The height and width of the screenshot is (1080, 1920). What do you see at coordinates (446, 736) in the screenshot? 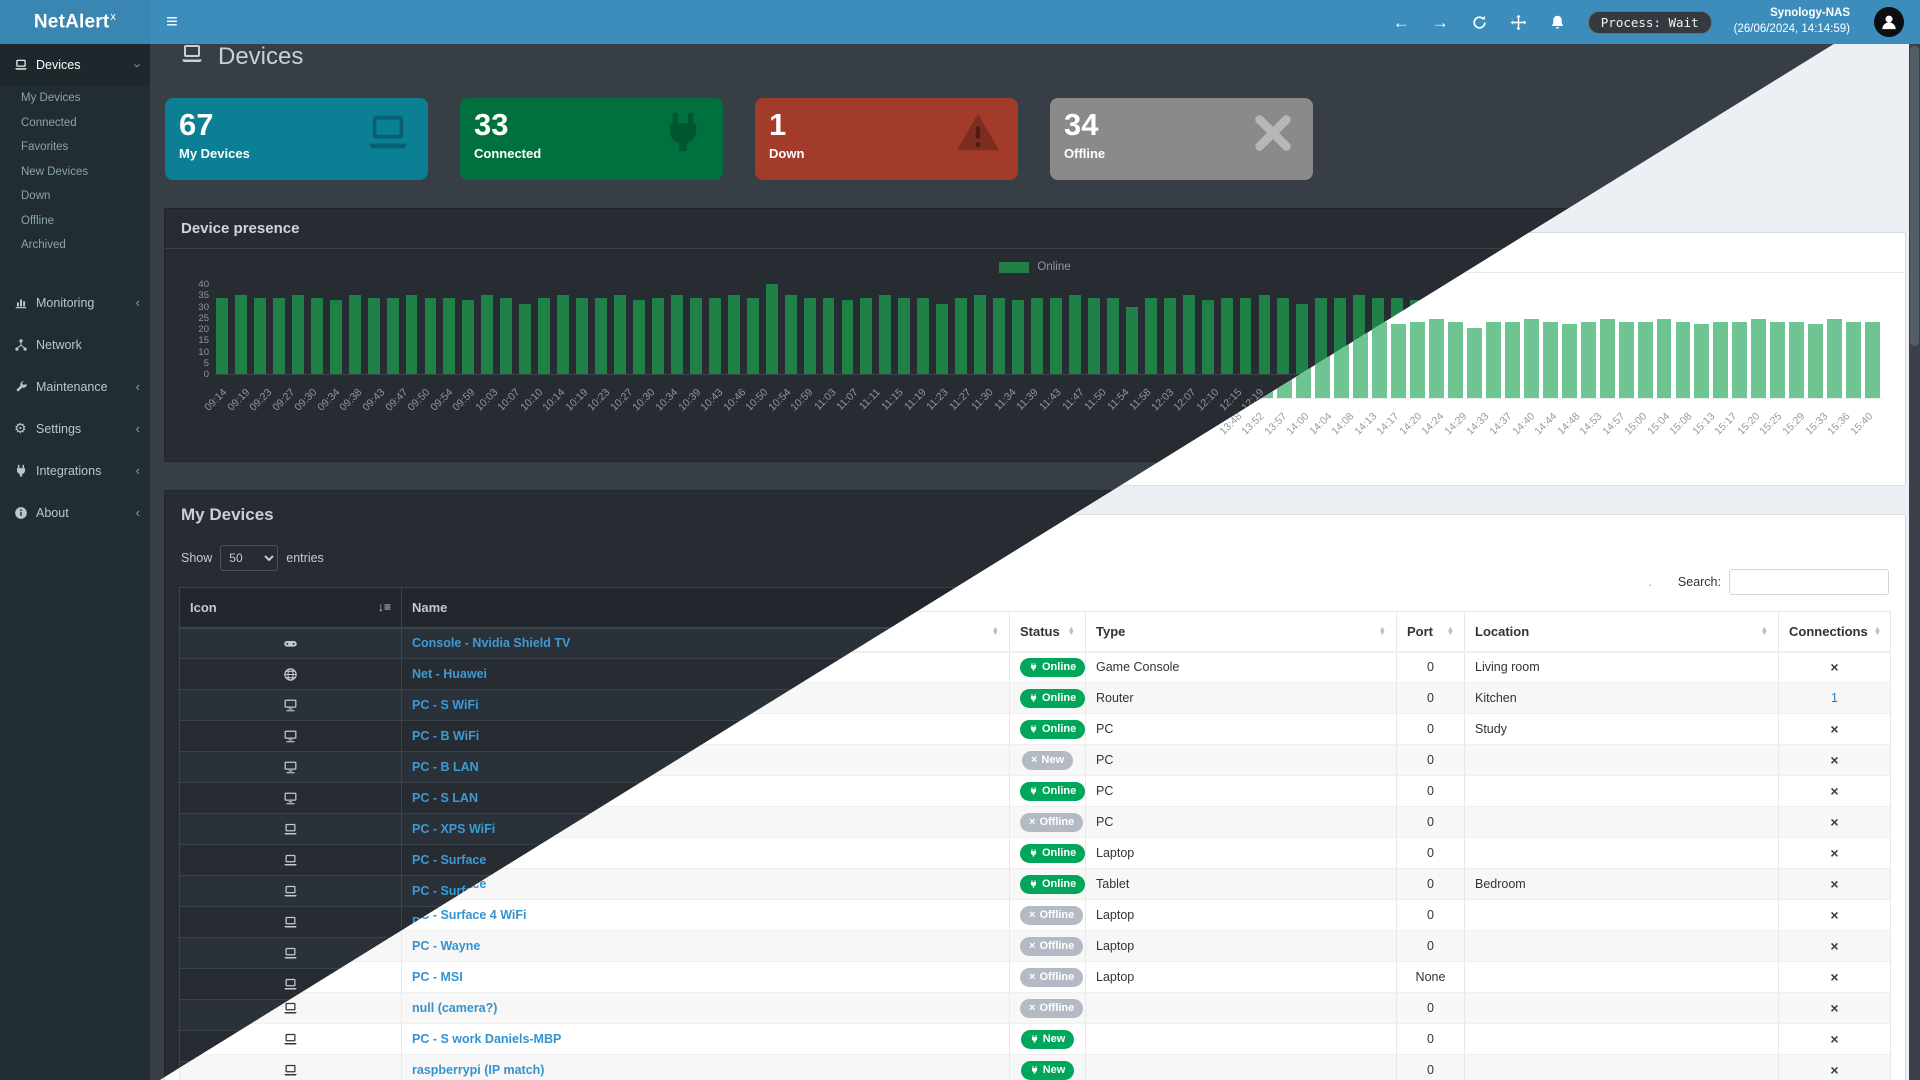
I see `device-name-link: PC - B WiFi` at bounding box center [446, 736].